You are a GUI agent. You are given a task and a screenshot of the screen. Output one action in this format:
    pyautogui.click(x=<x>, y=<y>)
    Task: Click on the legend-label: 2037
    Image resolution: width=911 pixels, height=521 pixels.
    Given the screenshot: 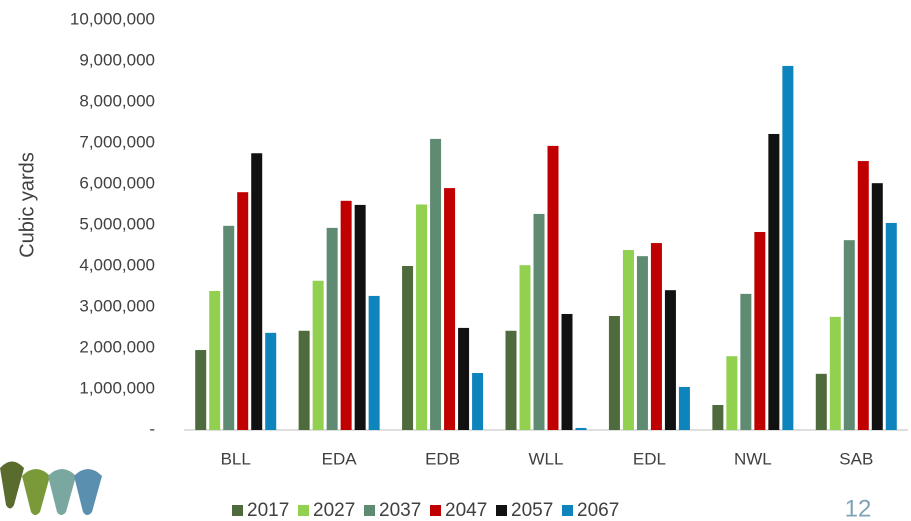 What is the action you would take?
    pyautogui.click(x=400, y=510)
    